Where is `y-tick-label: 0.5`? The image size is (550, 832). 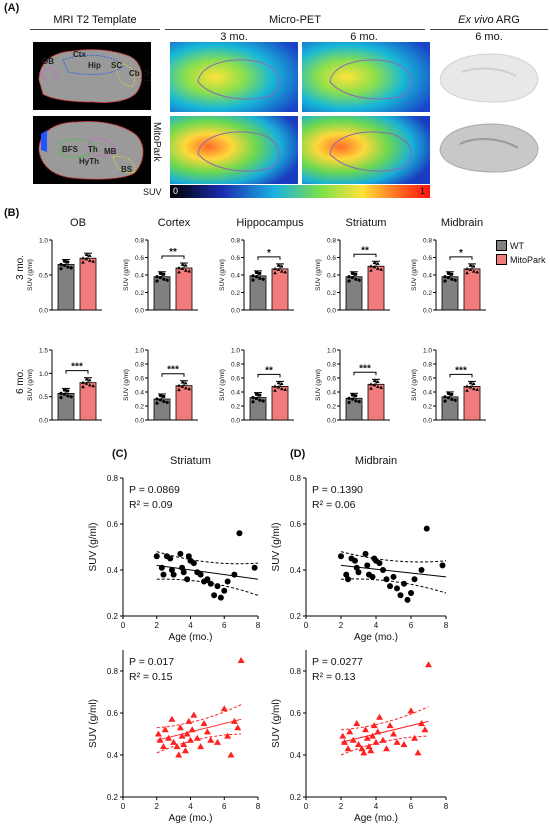 y-tick-label: 0.5 is located at coordinates (43, 276).